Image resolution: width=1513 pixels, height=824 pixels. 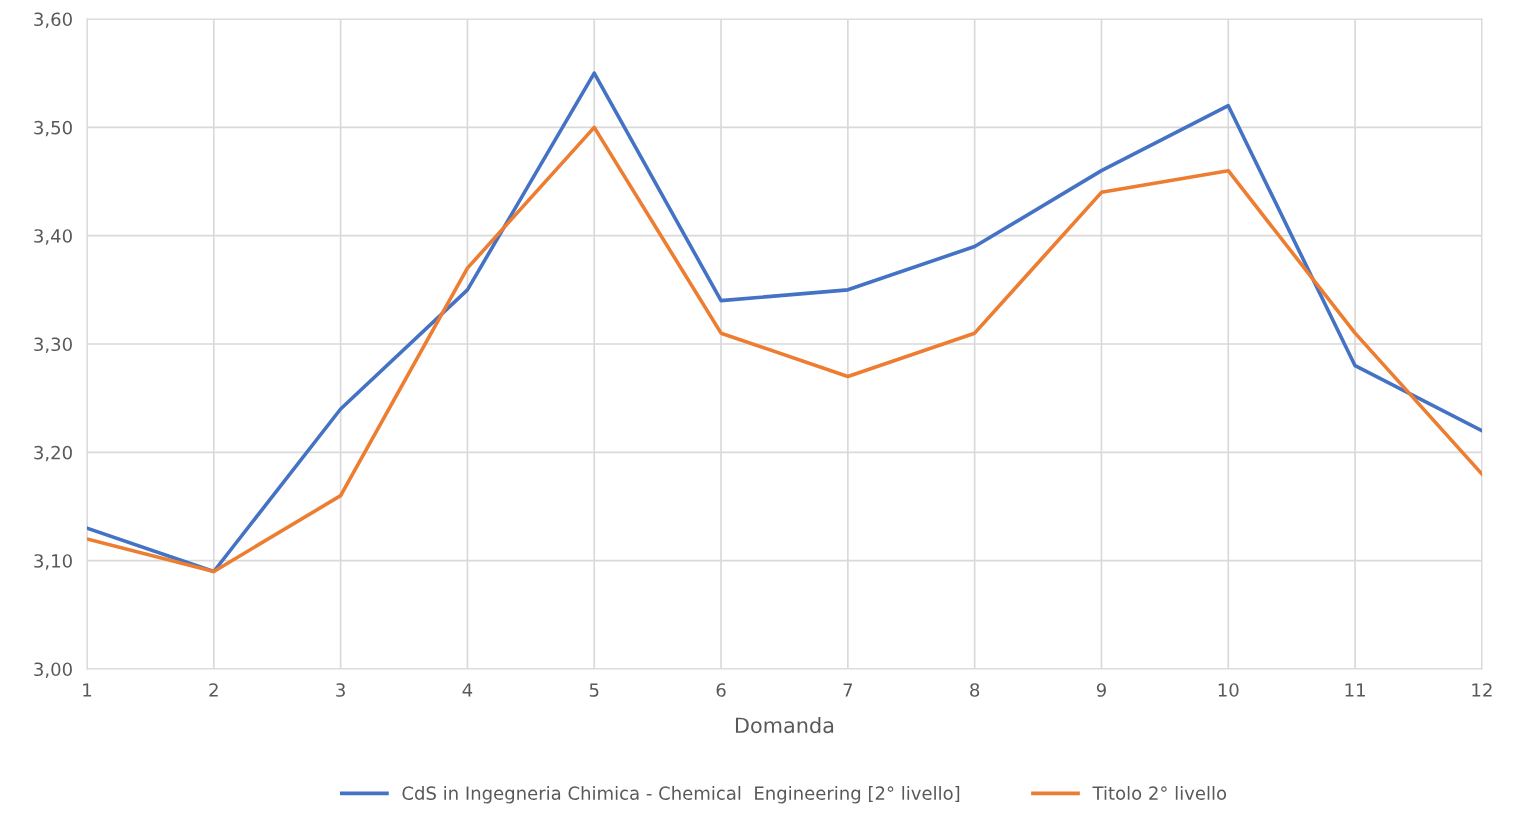 I want to click on legend-label: Titolo 2° livello, so click(x=1159, y=793).